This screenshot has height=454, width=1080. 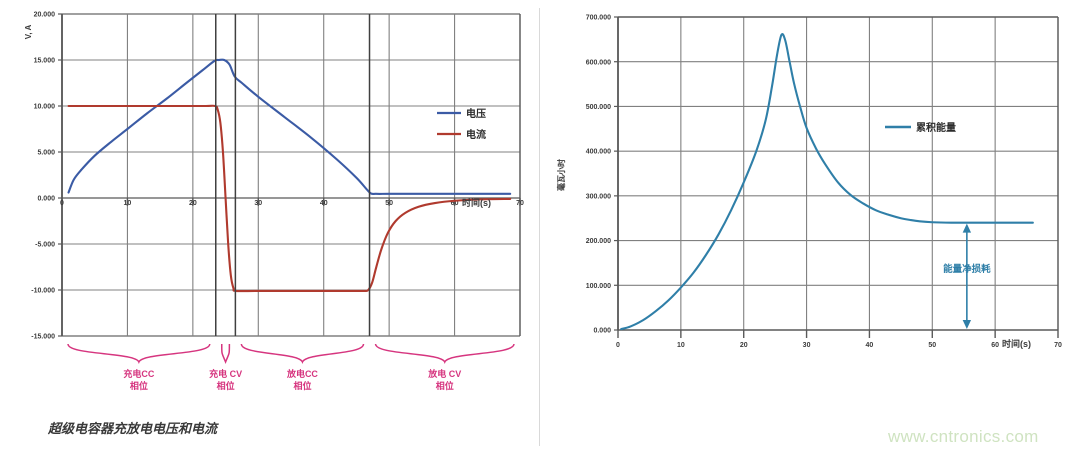 What do you see at coordinates (561, 175) in the screenshot?
I see `right-chart-y-axis-title: 毫瓦小时` at bounding box center [561, 175].